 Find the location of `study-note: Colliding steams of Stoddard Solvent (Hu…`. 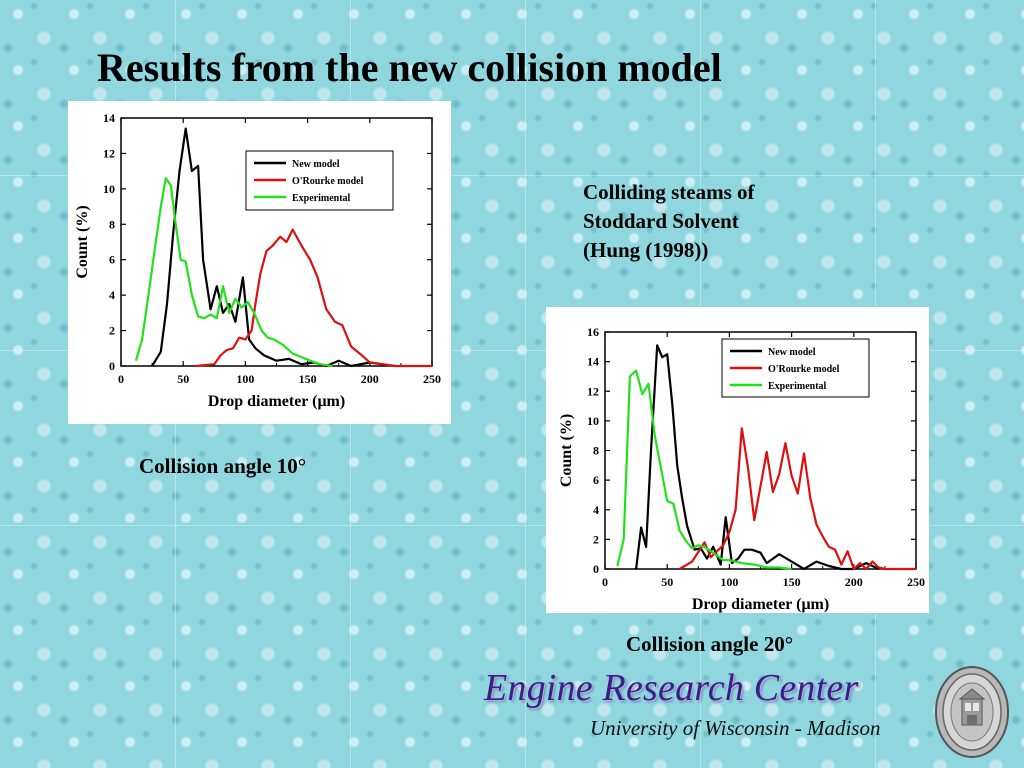

study-note: Colliding steams of Stoddard Solvent (Hu… is located at coordinates (708, 221).